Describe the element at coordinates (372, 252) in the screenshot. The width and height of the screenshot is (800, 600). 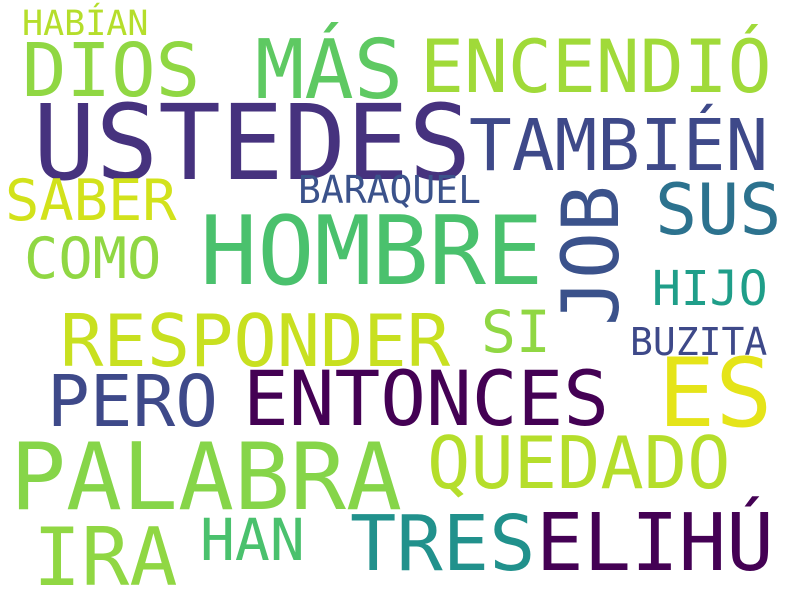
I see `word-hombre: HOMBRE` at that location.